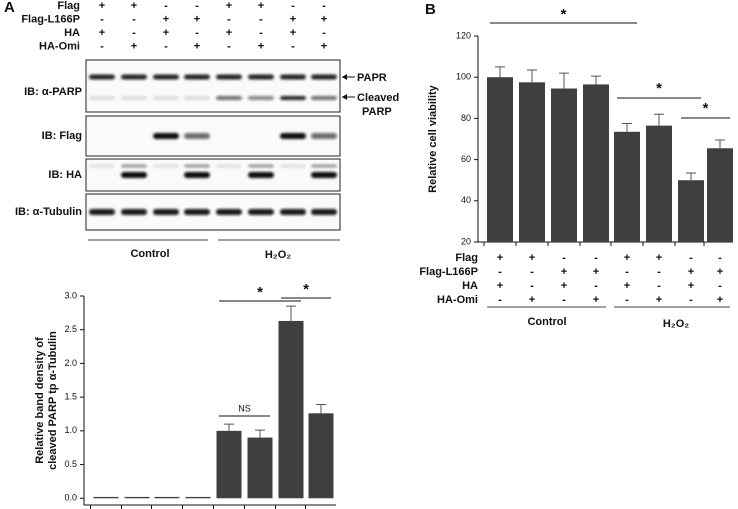 This screenshot has height=509, width=738. I want to click on blot-frame, so click(213, 86).